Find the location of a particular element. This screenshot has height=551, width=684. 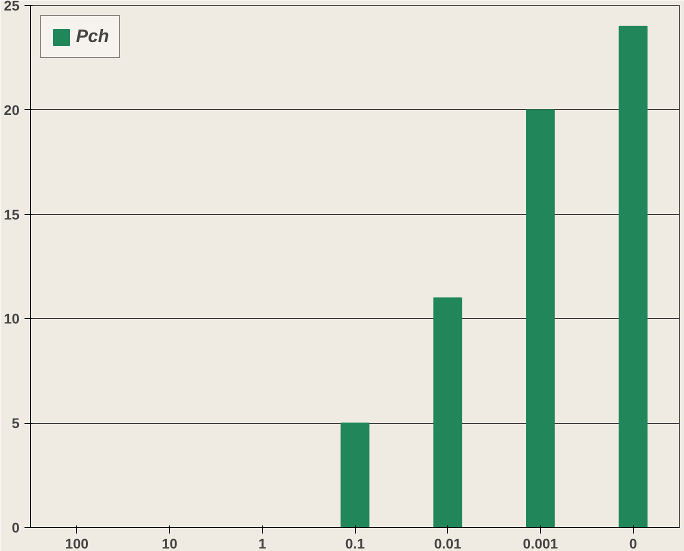

x-tick-label: 100 is located at coordinates (77, 543).